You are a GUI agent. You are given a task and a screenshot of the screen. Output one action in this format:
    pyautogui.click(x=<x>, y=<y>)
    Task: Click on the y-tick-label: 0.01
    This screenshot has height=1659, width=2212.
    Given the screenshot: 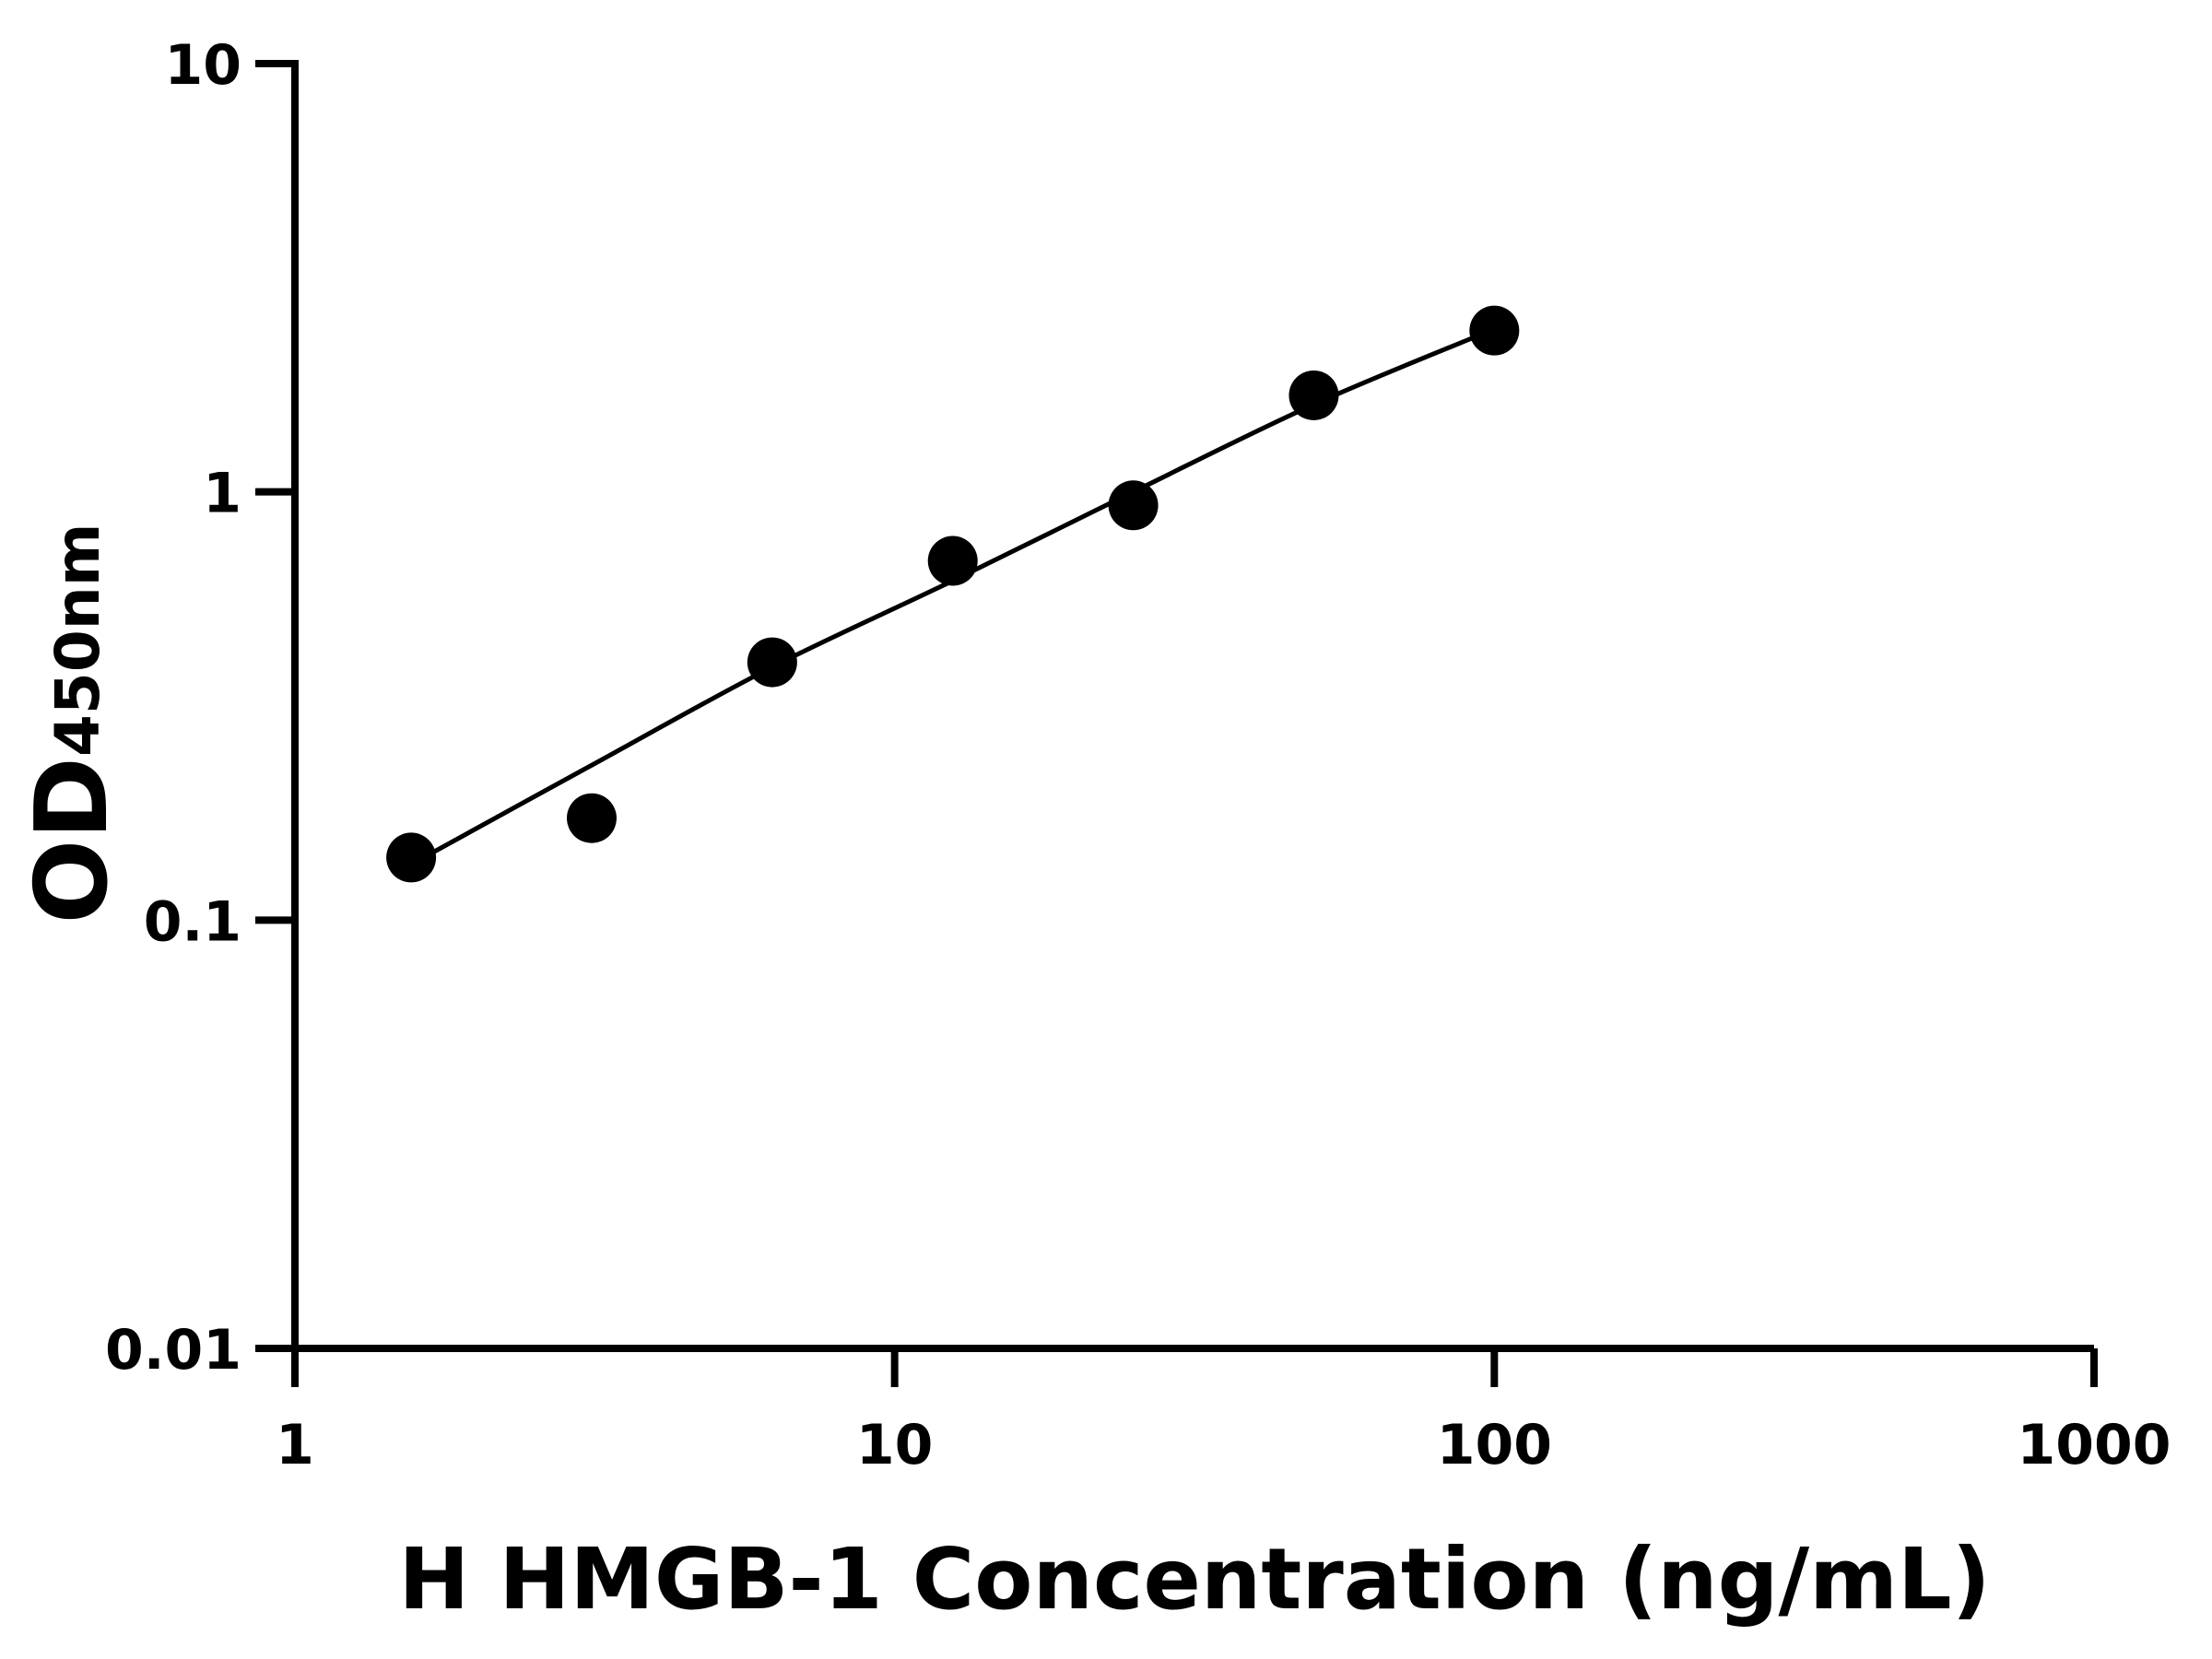 What is the action you would take?
    pyautogui.click(x=173, y=1350)
    